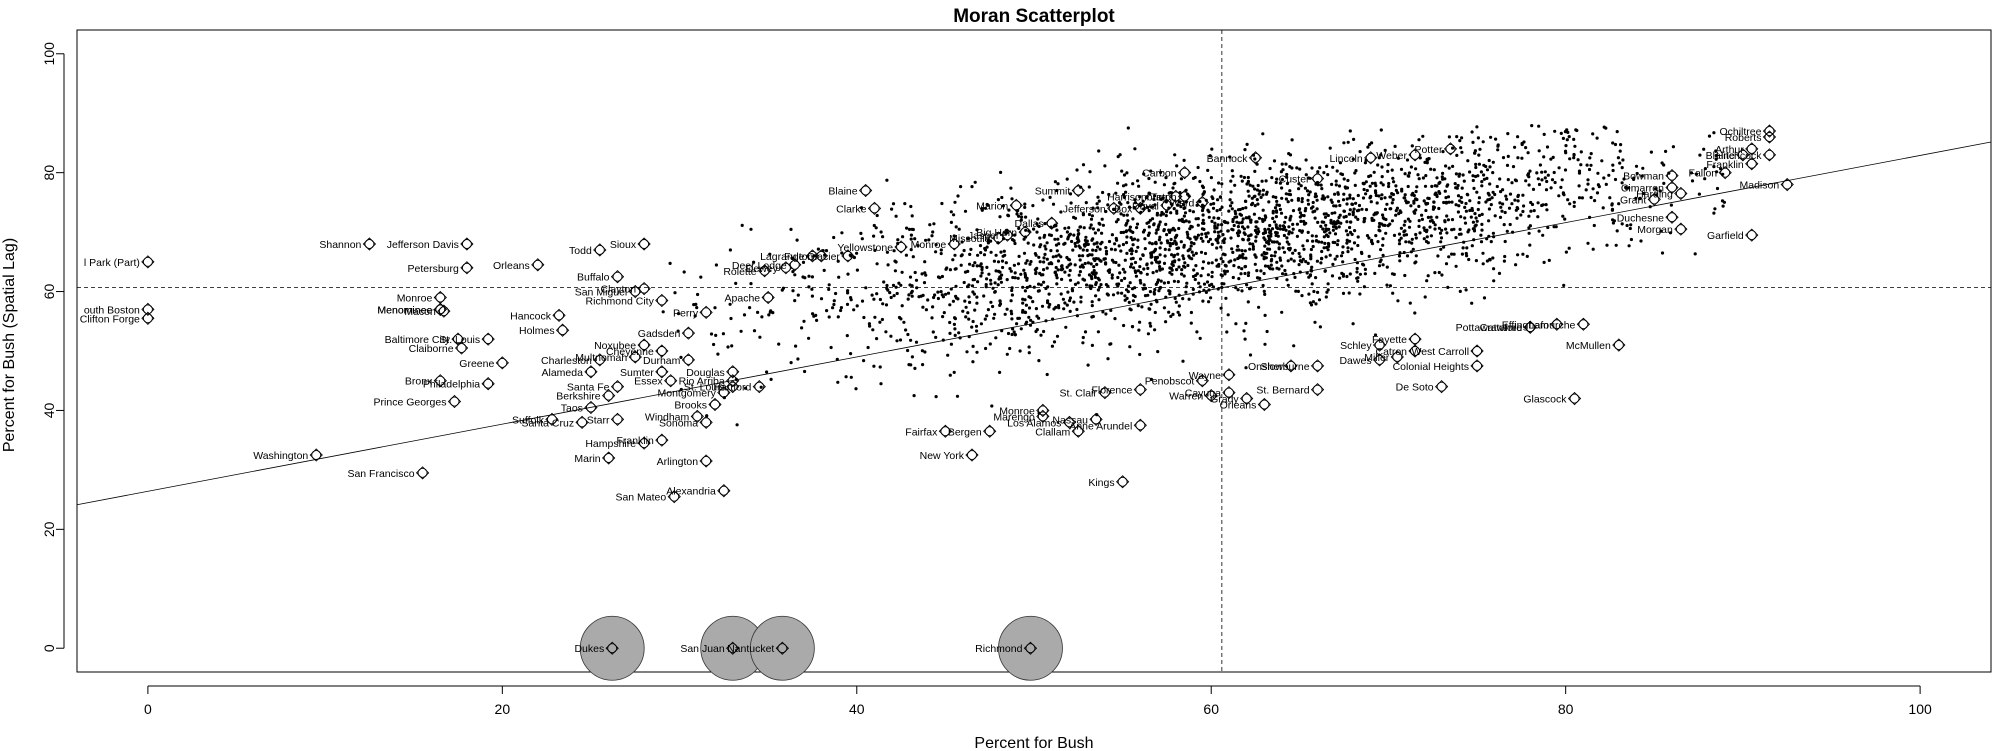  Describe the element at coordinates (49, 292) in the screenshot. I see `y-tick-label: 60` at that location.